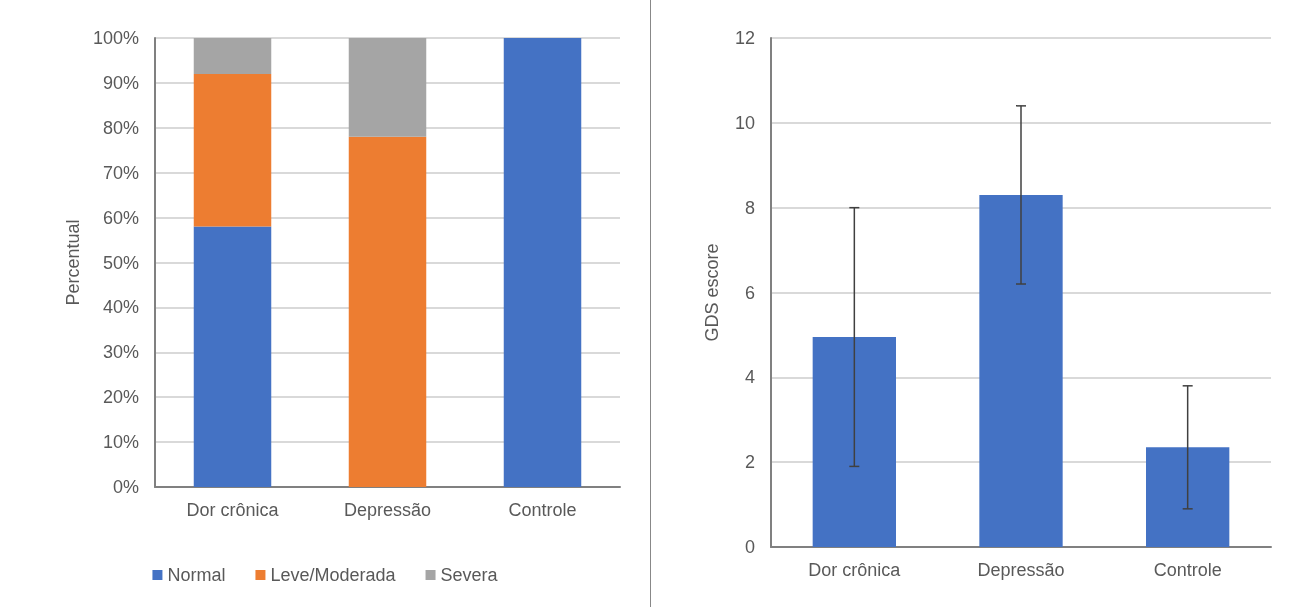 Image resolution: width=1301 pixels, height=607 pixels. I want to click on legend-label: Normal, so click(196, 575).